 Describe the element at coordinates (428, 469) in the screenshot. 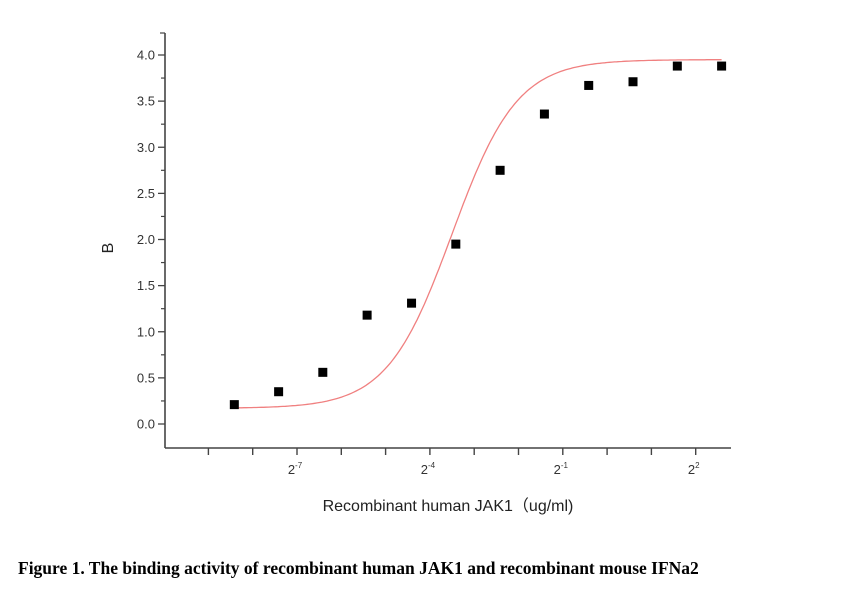

I see `x-tick-label: 2-4` at that location.